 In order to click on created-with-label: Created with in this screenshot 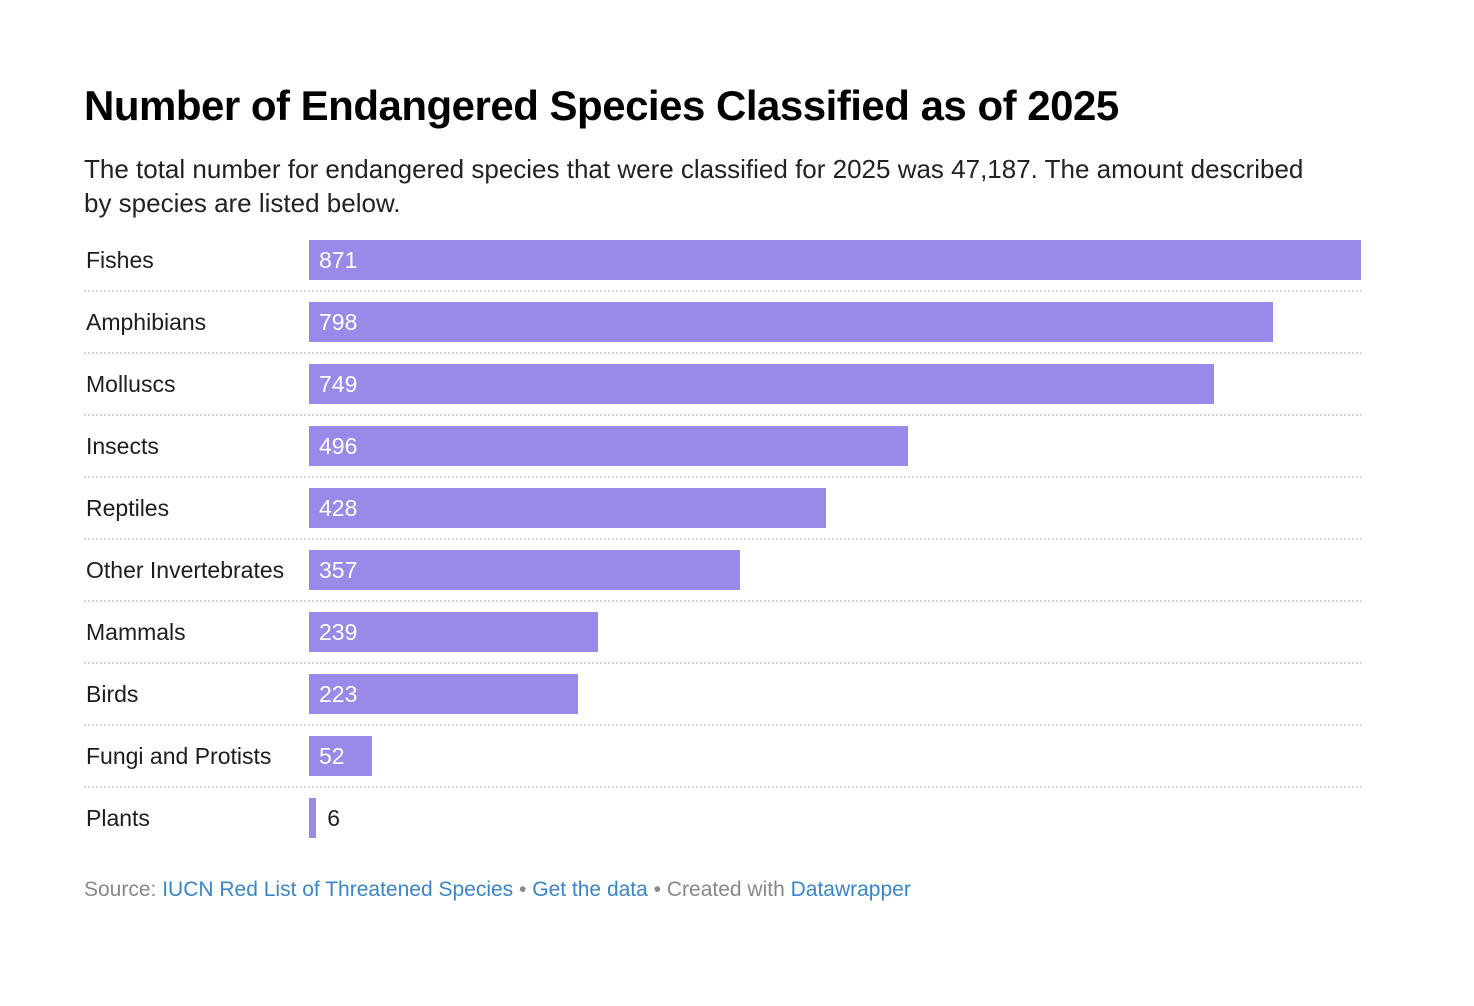, I will do `click(725, 889)`.